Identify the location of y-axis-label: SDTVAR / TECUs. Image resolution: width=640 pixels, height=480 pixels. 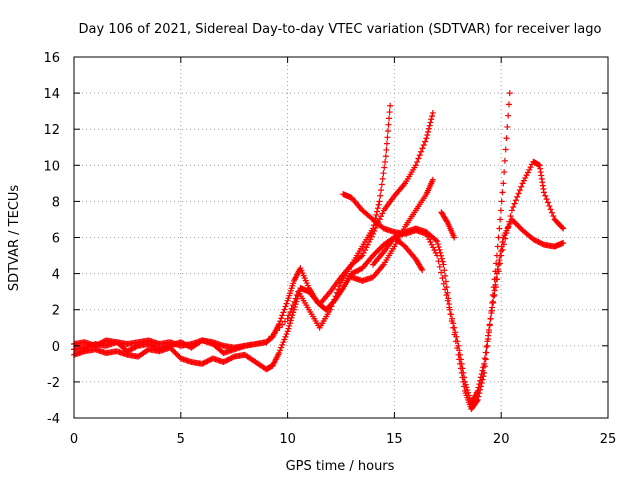
(14, 238).